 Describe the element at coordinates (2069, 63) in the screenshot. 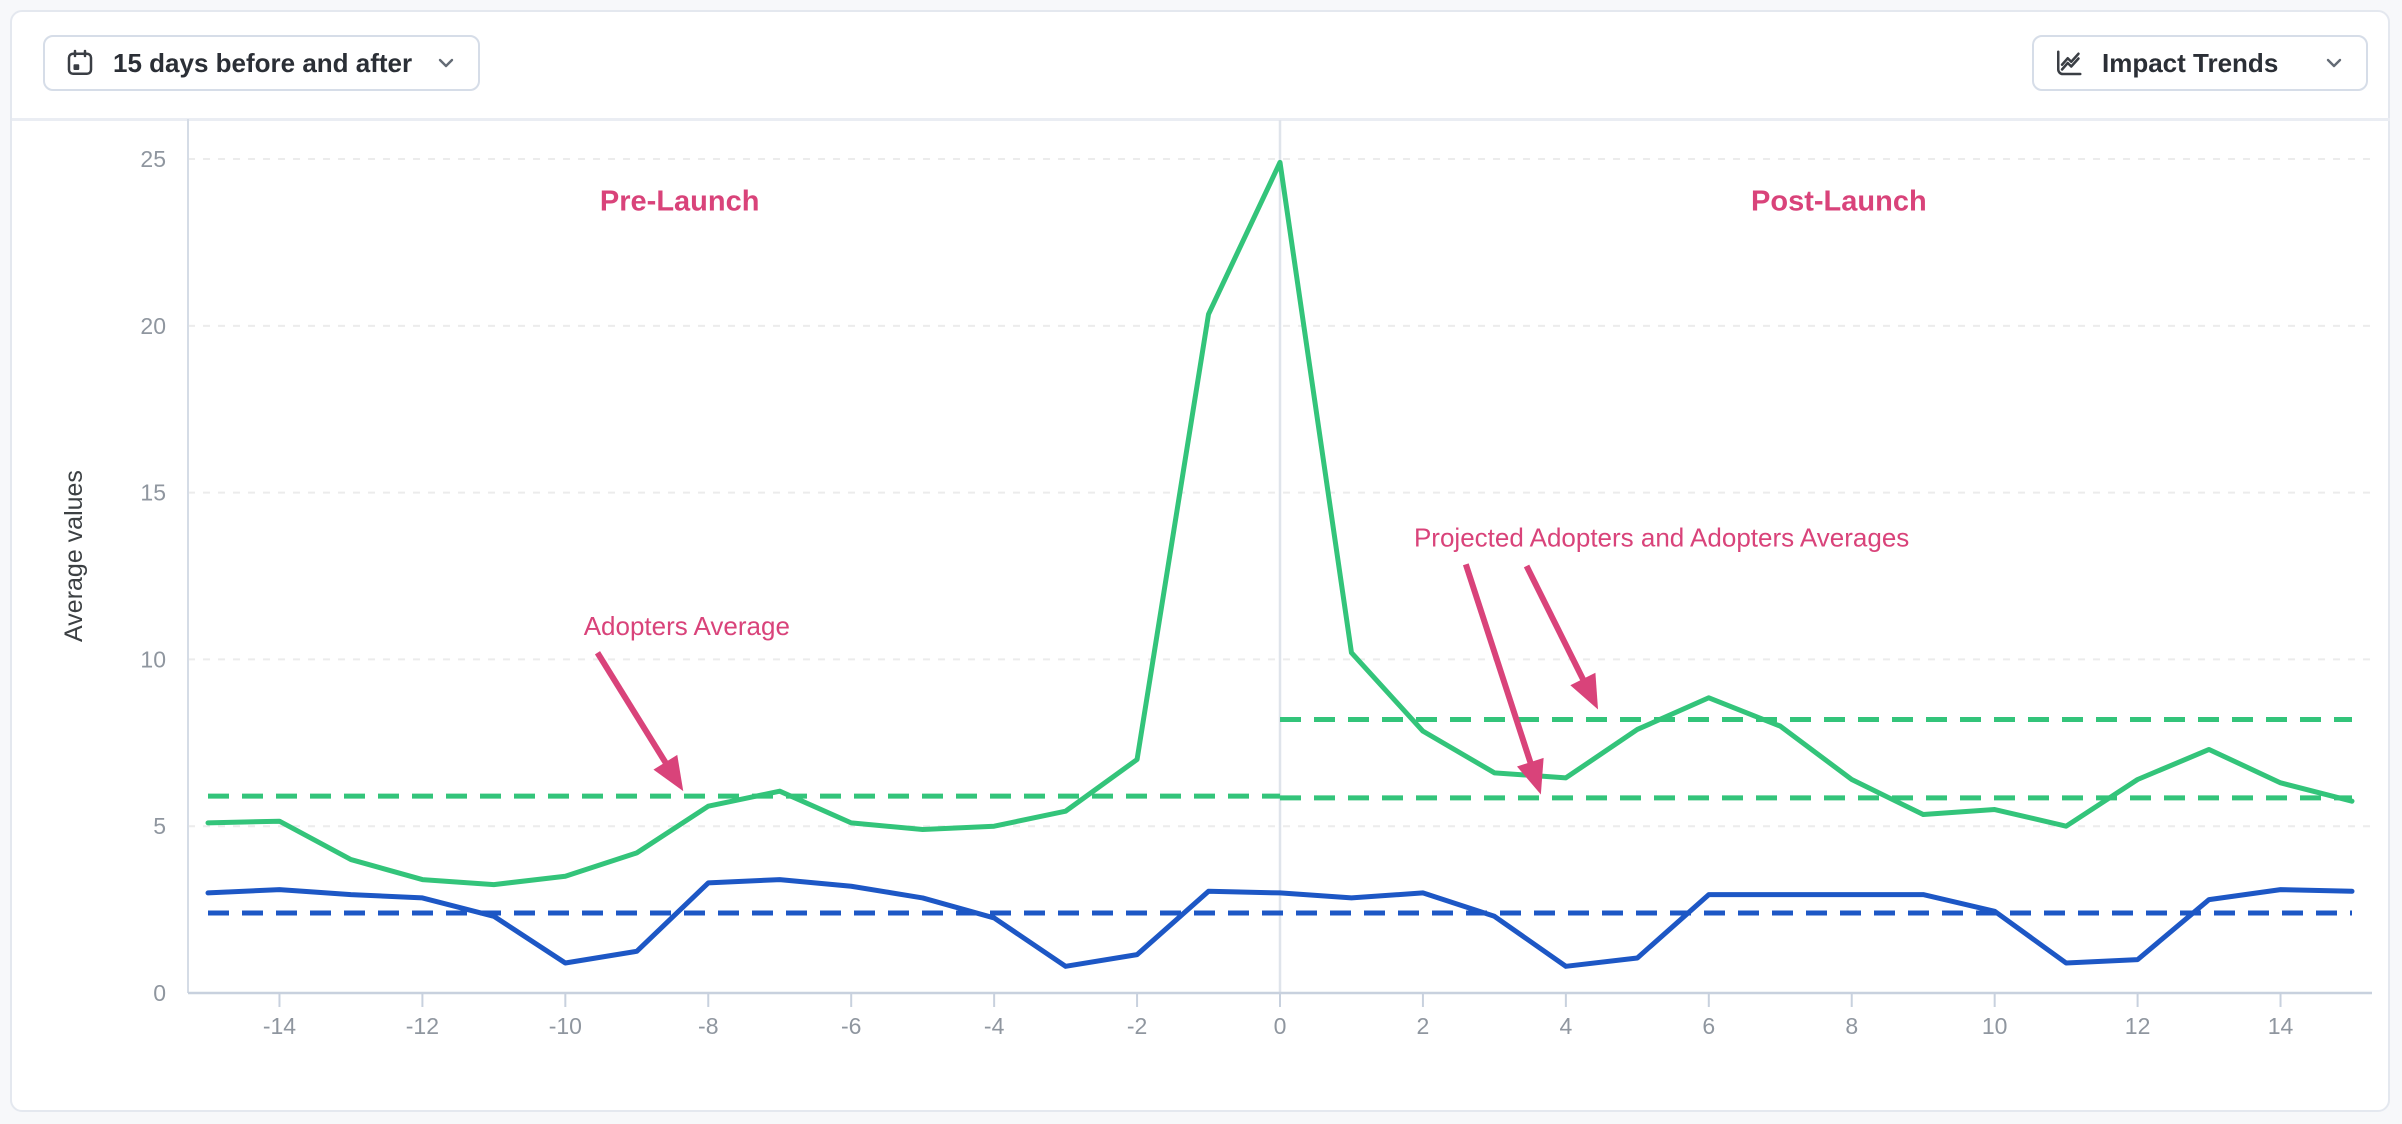

I see `line-chart-icon` at that location.